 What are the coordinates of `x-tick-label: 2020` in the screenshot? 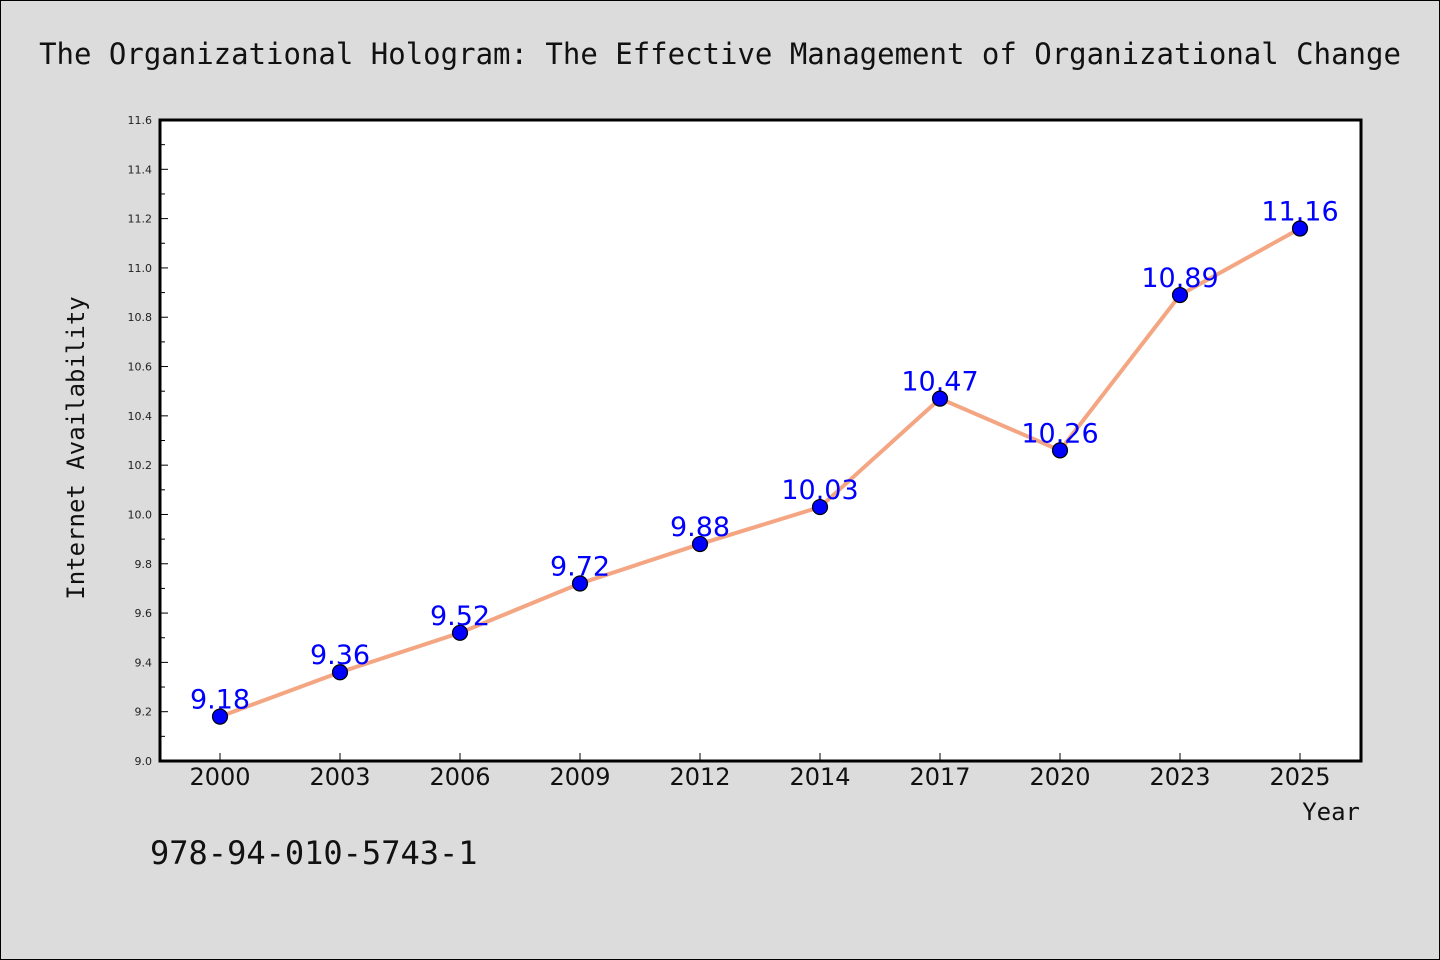 It's located at (1059, 777).